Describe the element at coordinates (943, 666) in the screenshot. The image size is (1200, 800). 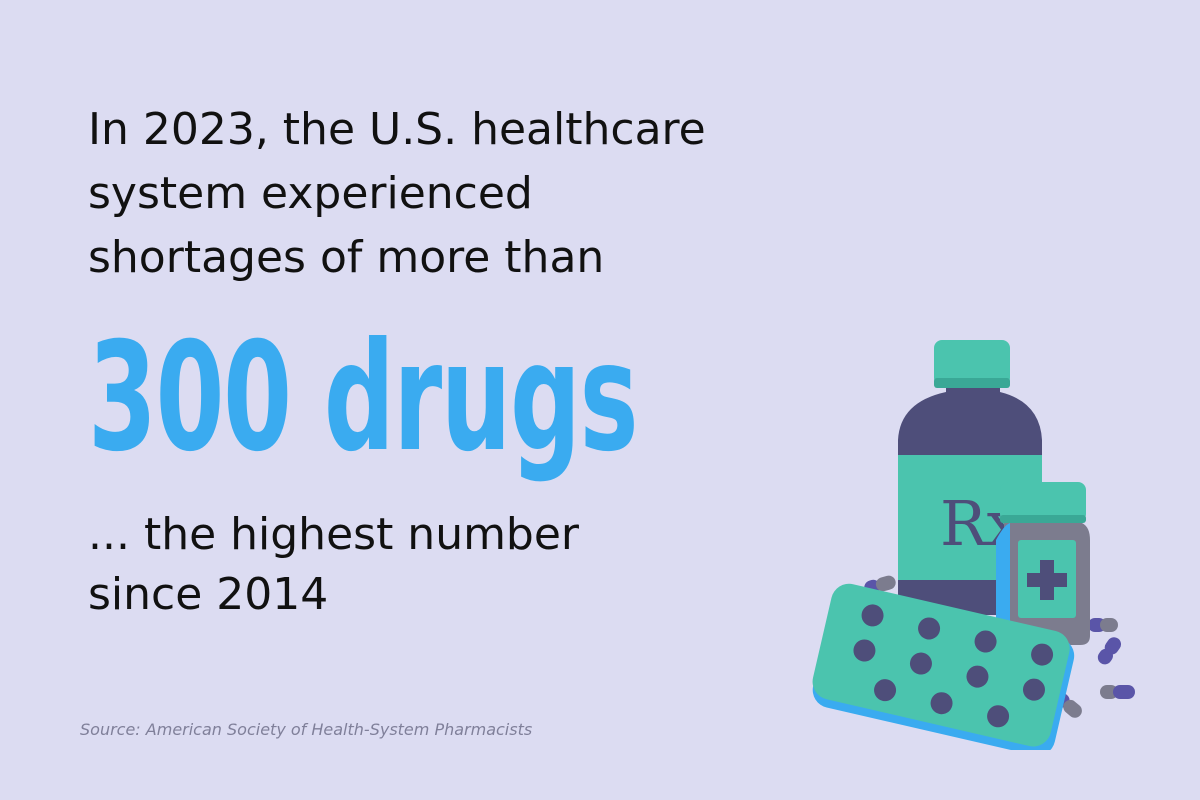
I see `blister-pack-icon` at that location.